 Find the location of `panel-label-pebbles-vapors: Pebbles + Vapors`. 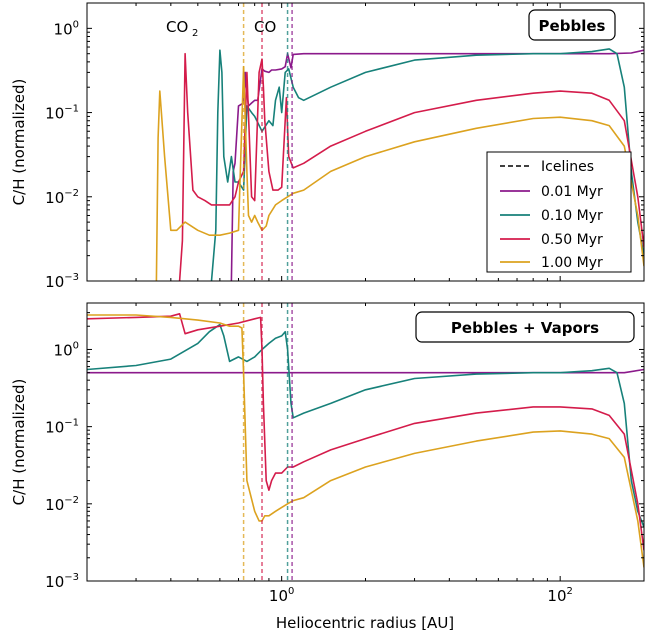

panel-label-pebbles-vapors: Pebbles + Vapors is located at coordinates (525, 328).